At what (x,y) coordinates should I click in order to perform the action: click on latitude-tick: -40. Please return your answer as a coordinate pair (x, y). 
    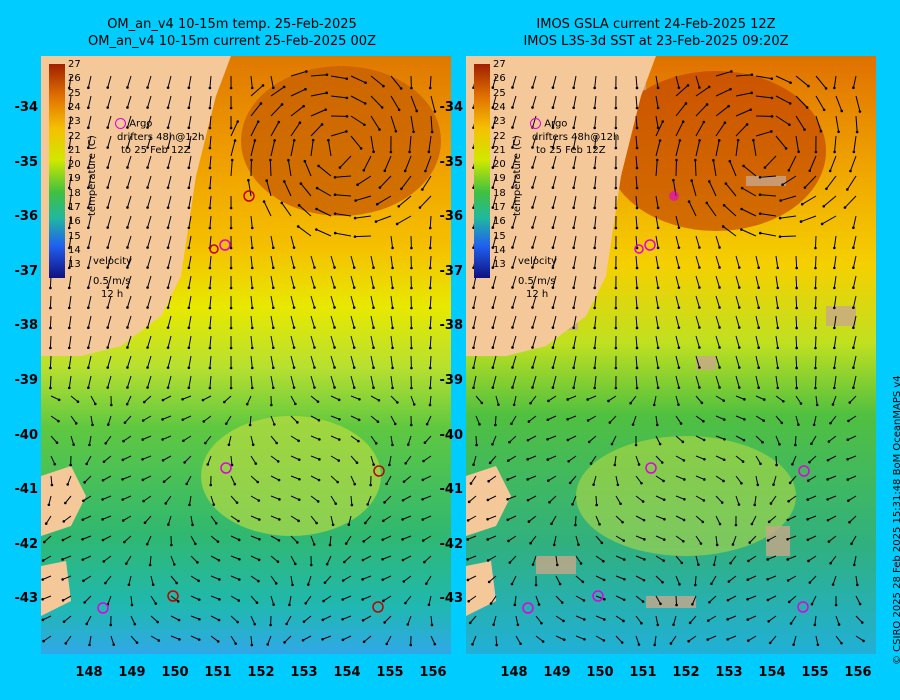
    Looking at the image, I should click on (451, 435).